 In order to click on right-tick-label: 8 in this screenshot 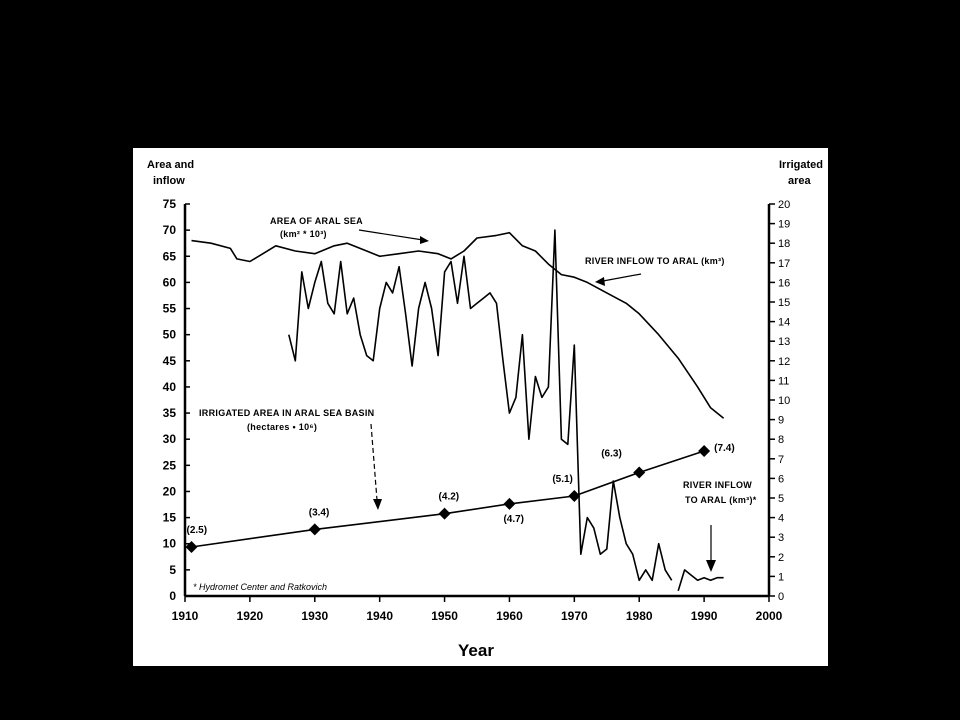, I will do `click(781, 440)`.